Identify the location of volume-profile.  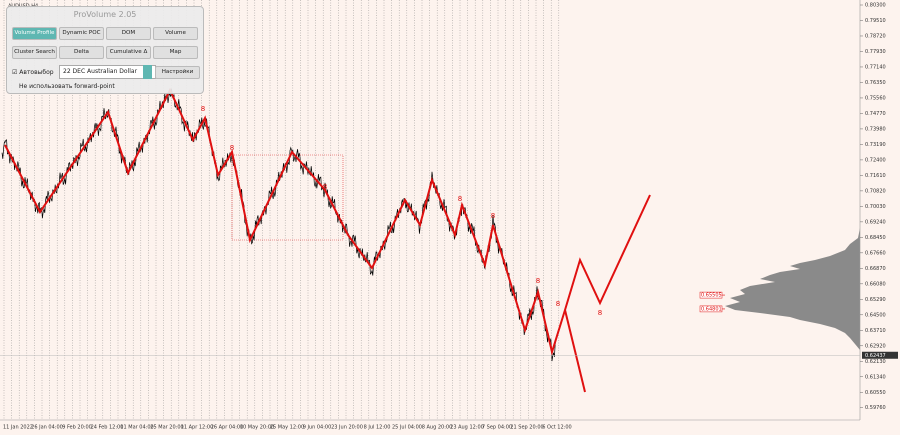
(792, 289).